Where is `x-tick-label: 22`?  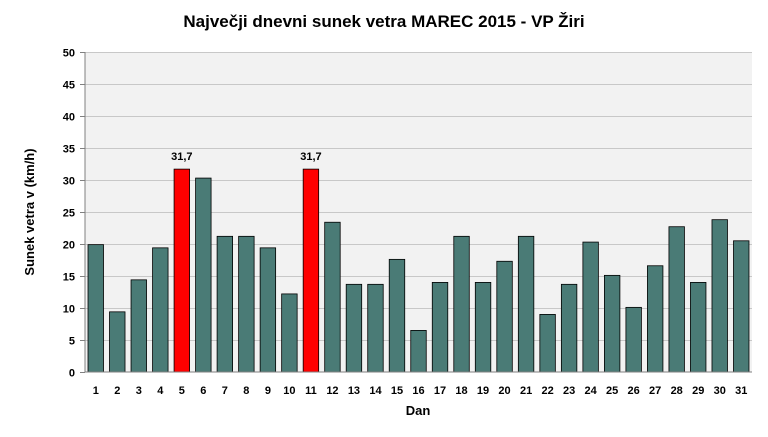 x-tick-label: 22 is located at coordinates (547, 391).